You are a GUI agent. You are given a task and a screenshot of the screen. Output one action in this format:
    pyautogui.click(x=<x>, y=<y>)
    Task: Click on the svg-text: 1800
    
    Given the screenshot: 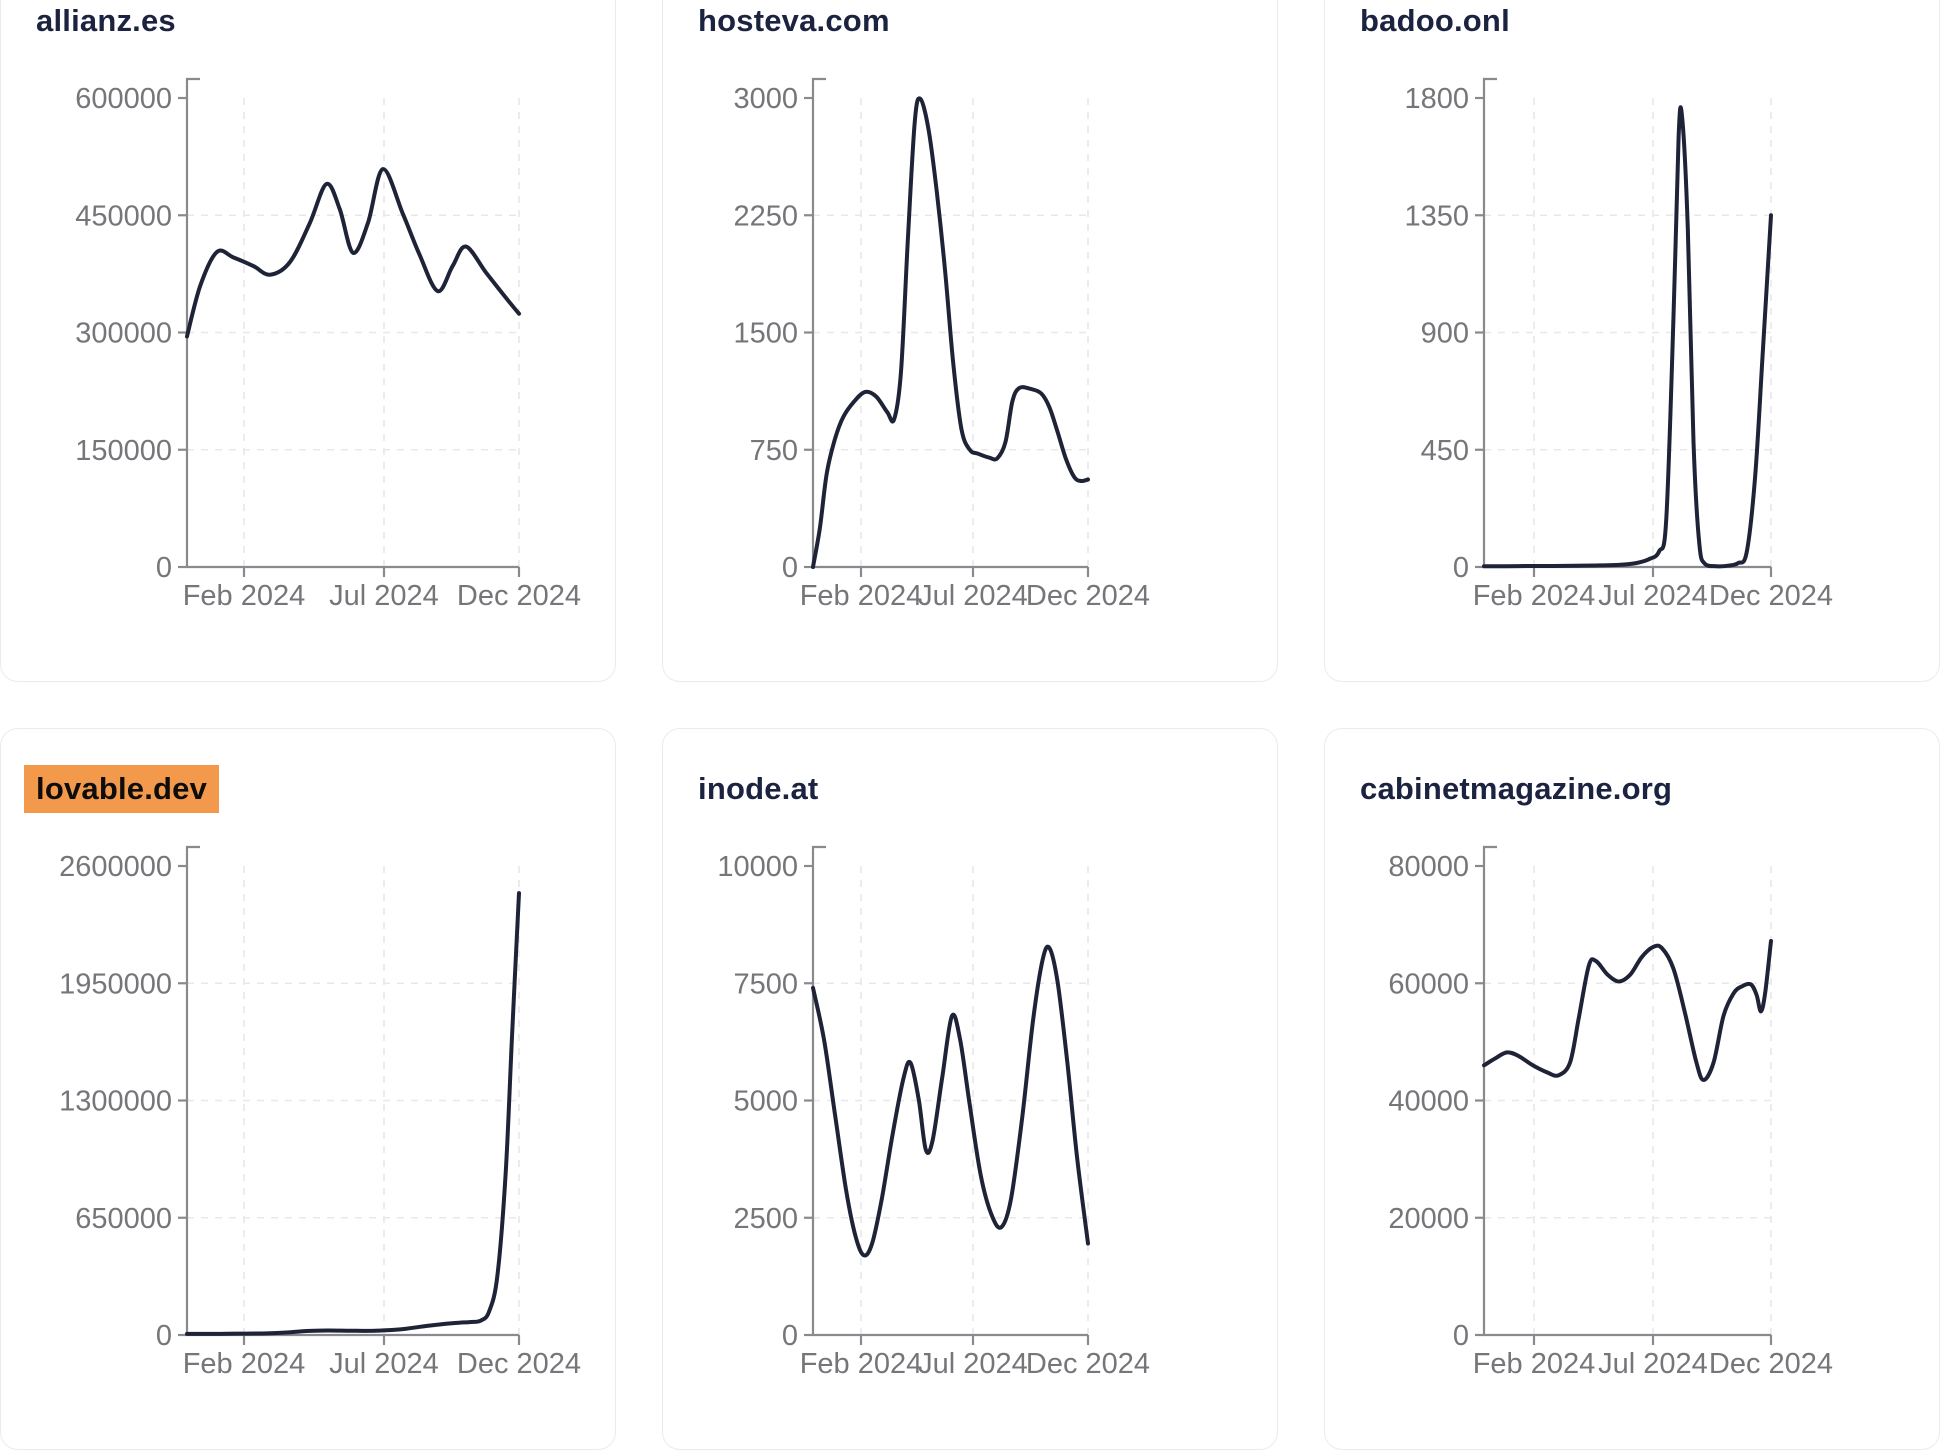 What is the action you would take?
    pyautogui.click(x=1436, y=99)
    